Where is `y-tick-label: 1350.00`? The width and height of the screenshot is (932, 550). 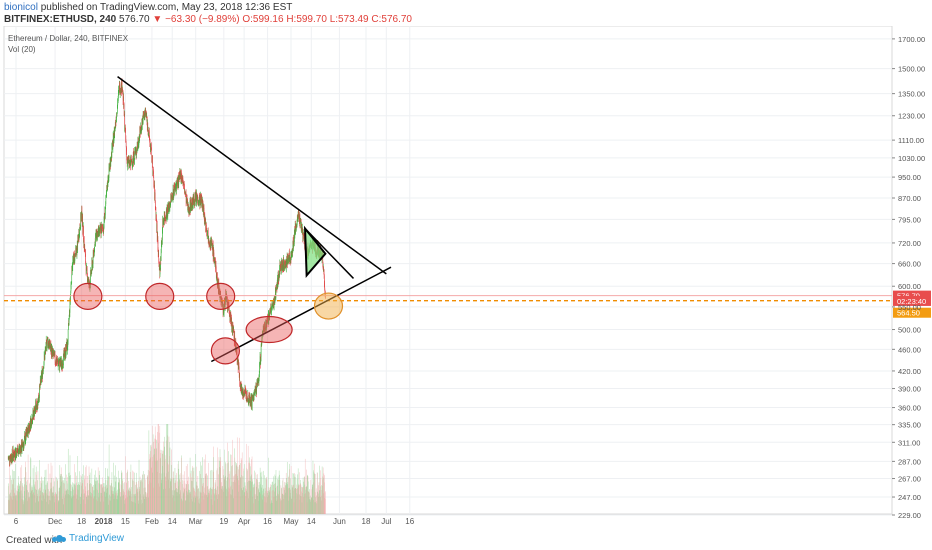 y-tick-label: 1350.00 is located at coordinates (911, 94).